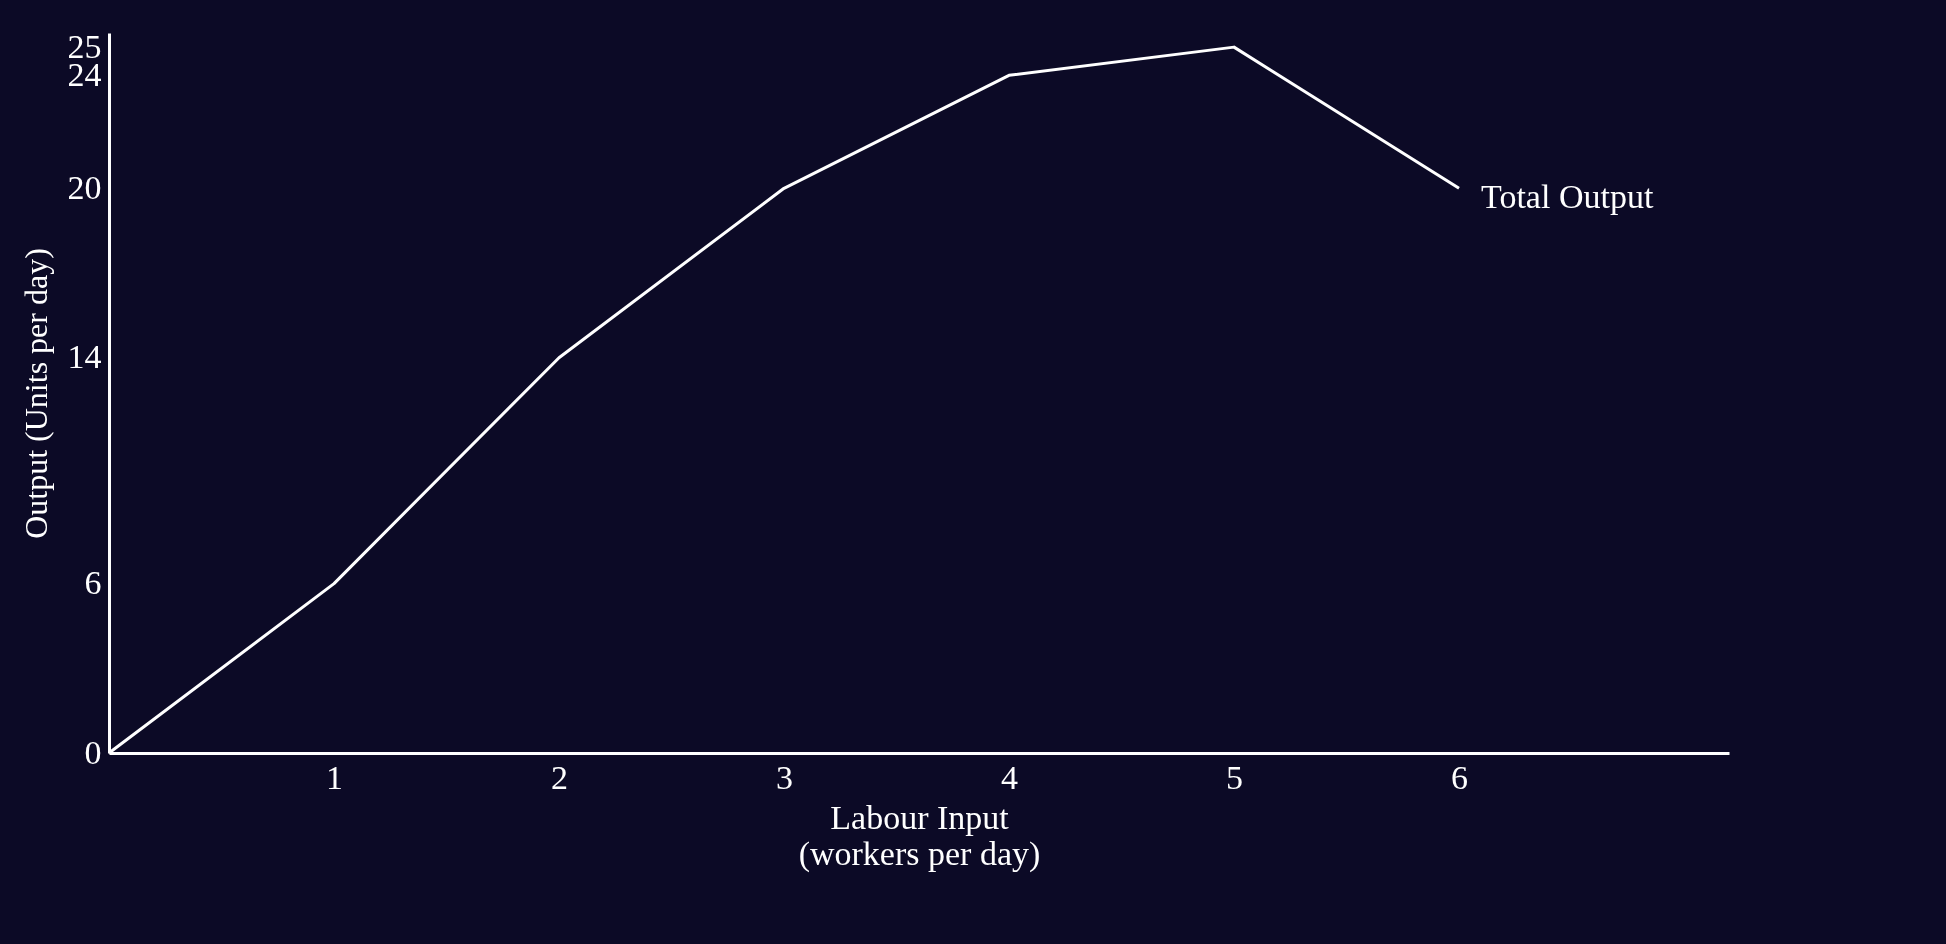 The width and height of the screenshot is (1946, 944). I want to click on x-tick-label: 6, so click(1459, 777).